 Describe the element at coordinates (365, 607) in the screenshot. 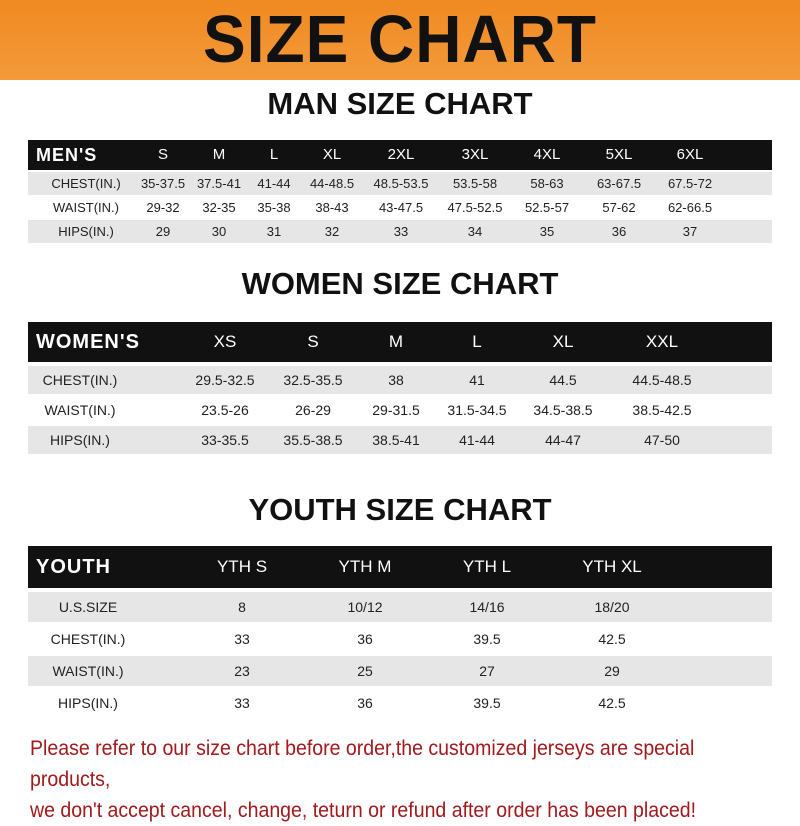

I see `measurement-cell: 10/12` at that location.